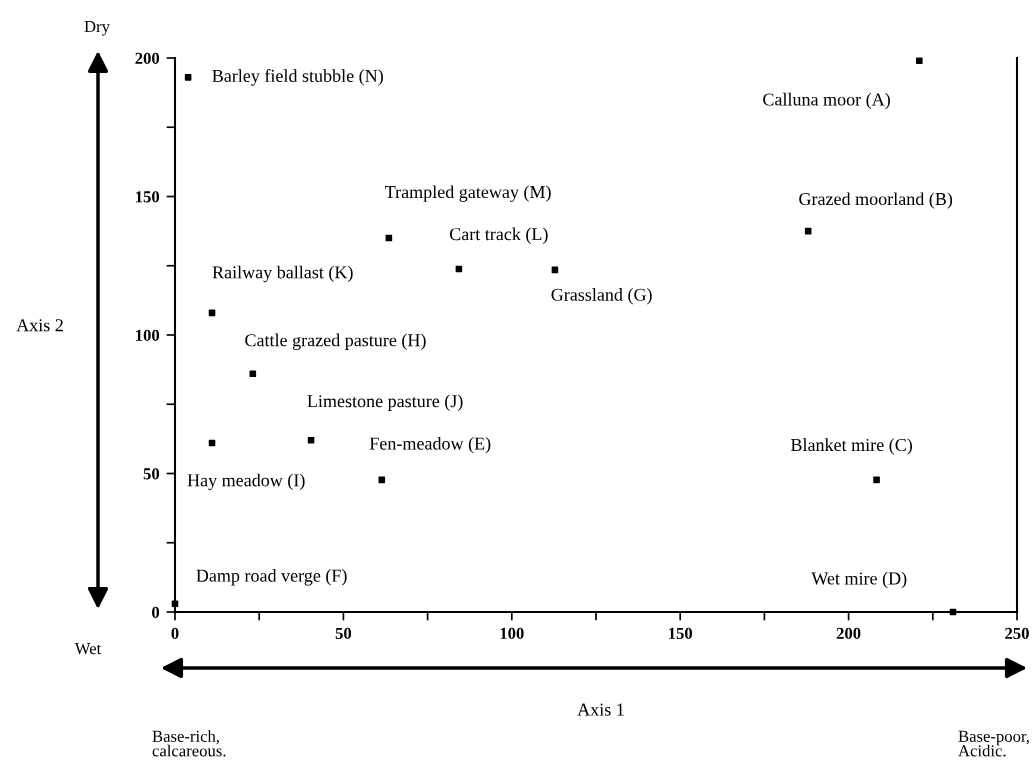 The height and width of the screenshot is (778, 1035). What do you see at coordinates (876, 200) in the screenshot?
I see `annotation: Grazed moorland (B)` at bounding box center [876, 200].